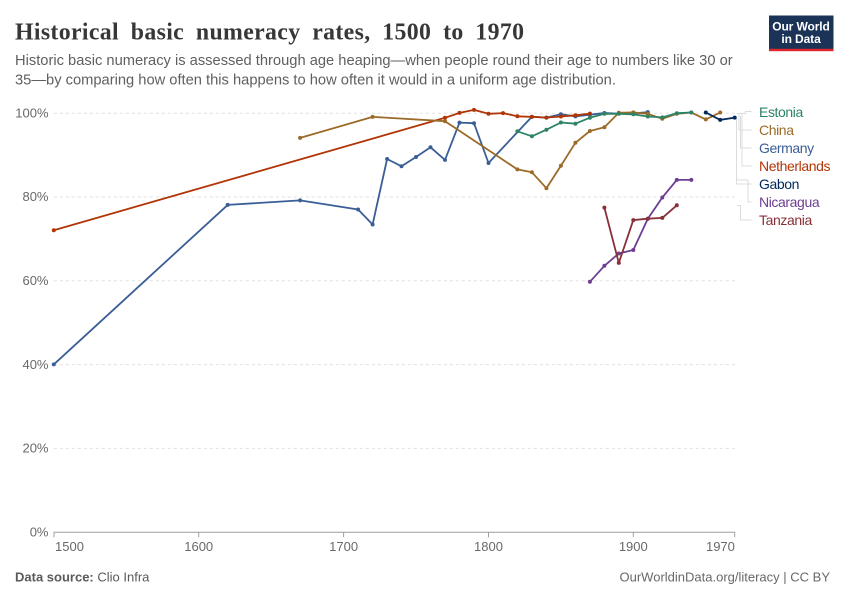 The height and width of the screenshot is (600, 850). What do you see at coordinates (801, 27) in the screenshot?
I see `svg-text: Our World` at bounding box center [801, 27].